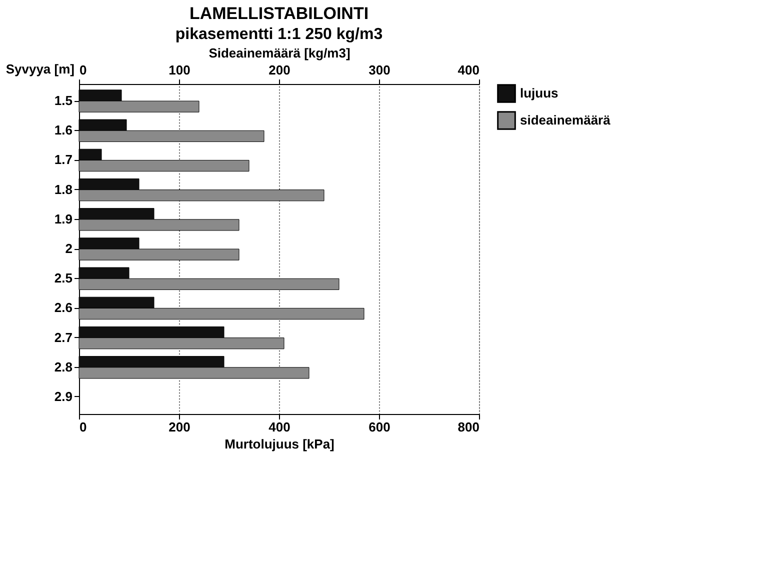 The height and width of the screenshot is (568, 784). What do you see at coordinates (469, 427) in the screenshot?
I see `x-tick-label: 800` at bounding box center [469, 427].